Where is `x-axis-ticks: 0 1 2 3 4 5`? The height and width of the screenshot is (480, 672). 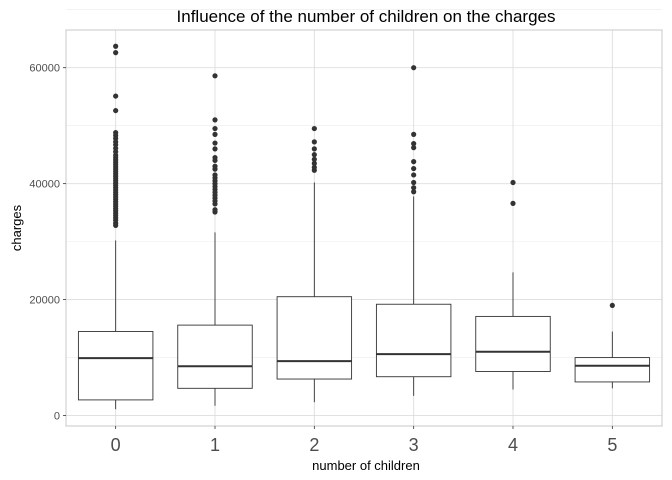 x-axis-ticks: 0 1 2 3 4 5 is located at coordinates (364, 440).